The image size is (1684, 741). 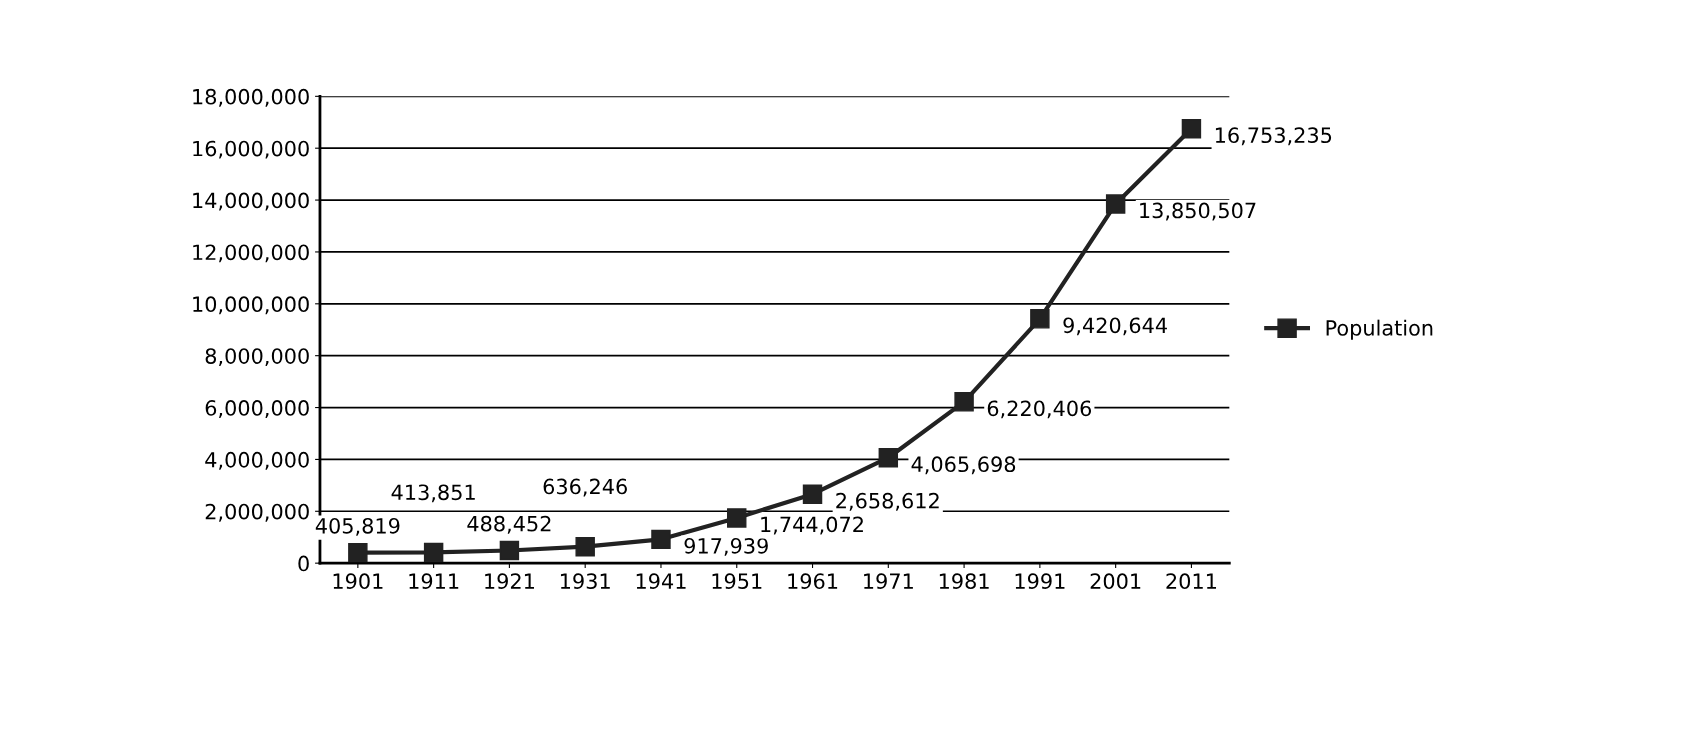 What do you see at coordinates (509, 581) in the screenshot?
I see `x-tick-label: 1921` at bounding box center [509, 581].